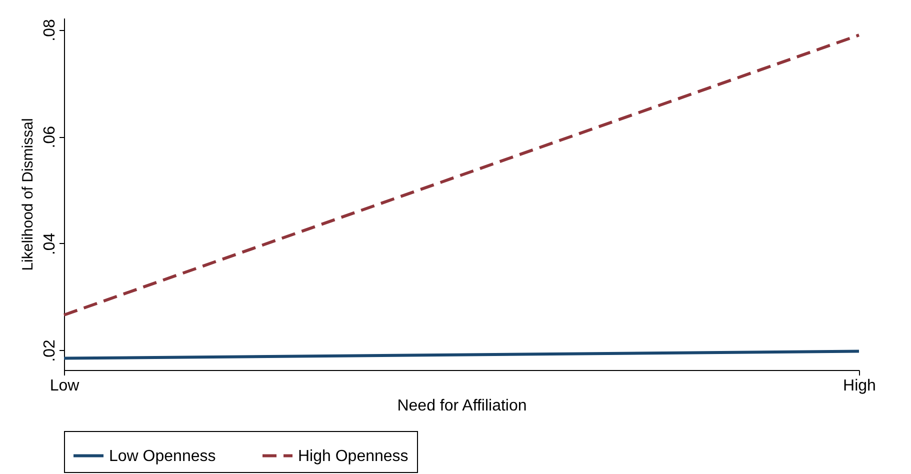  I want to click on x-tick-label: High, so click(859, 386).